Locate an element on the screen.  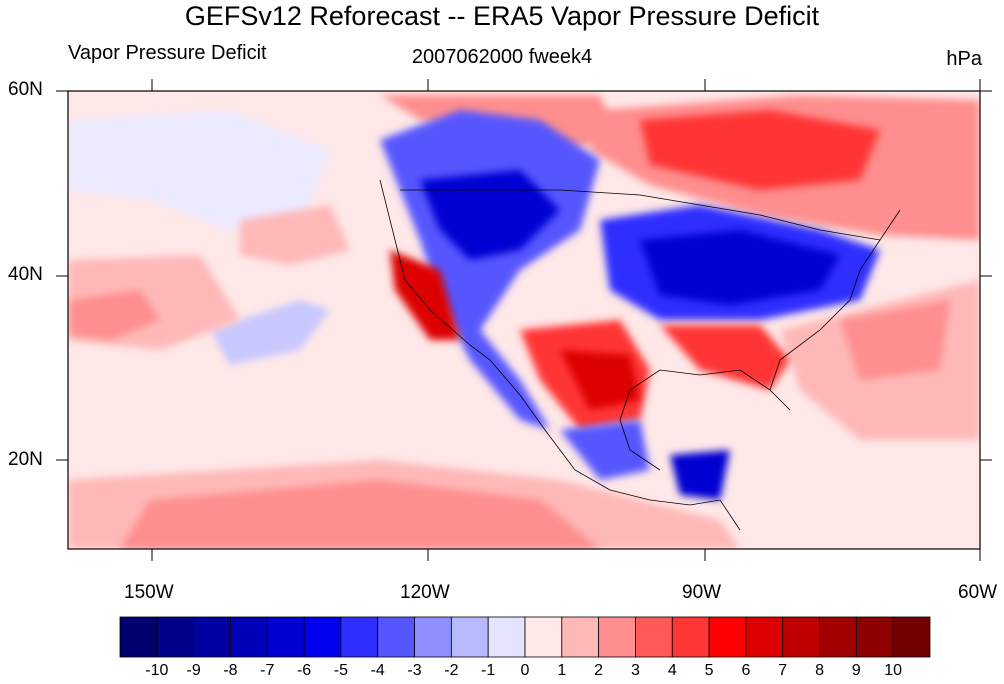
lon-label-60w: 60W is located at coordinates (978, 592).